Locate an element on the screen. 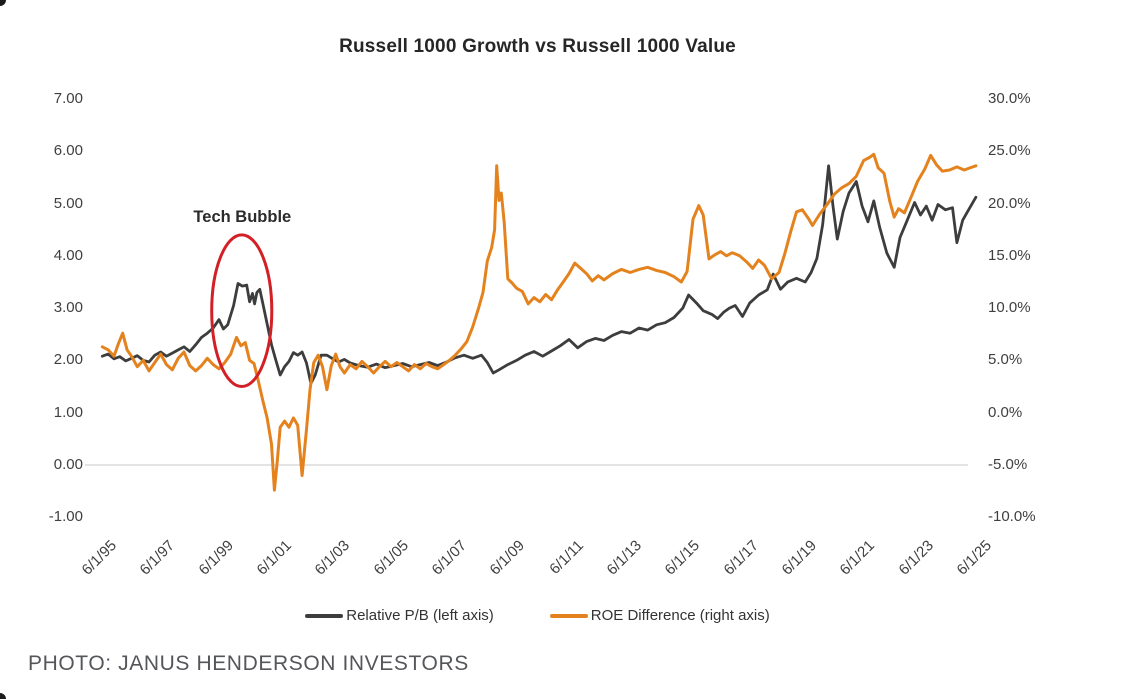 Image resolution: width=1135 pixels, height=699 pixels. right-axis-tick: 10.0% is located at coordinates (1009, 308).